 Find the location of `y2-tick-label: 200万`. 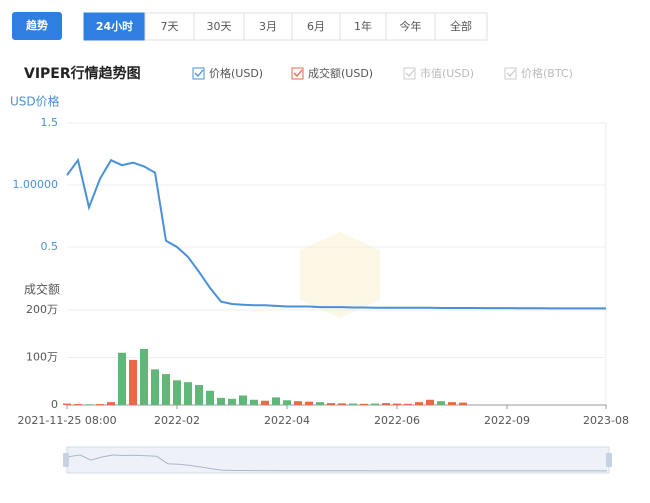

y2-tick-label: 200万 is located at coordinates (42, 309).